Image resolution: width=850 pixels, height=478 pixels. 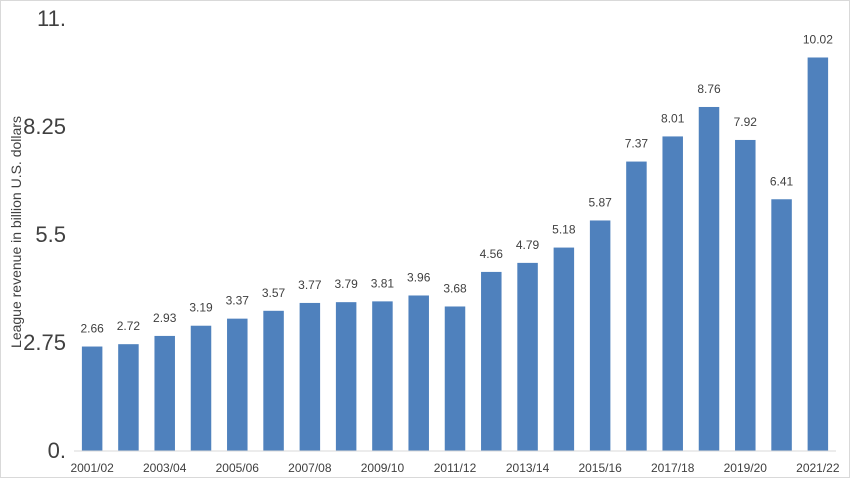 I want to click on data-label: 10.02, so click(x=818, y=39).